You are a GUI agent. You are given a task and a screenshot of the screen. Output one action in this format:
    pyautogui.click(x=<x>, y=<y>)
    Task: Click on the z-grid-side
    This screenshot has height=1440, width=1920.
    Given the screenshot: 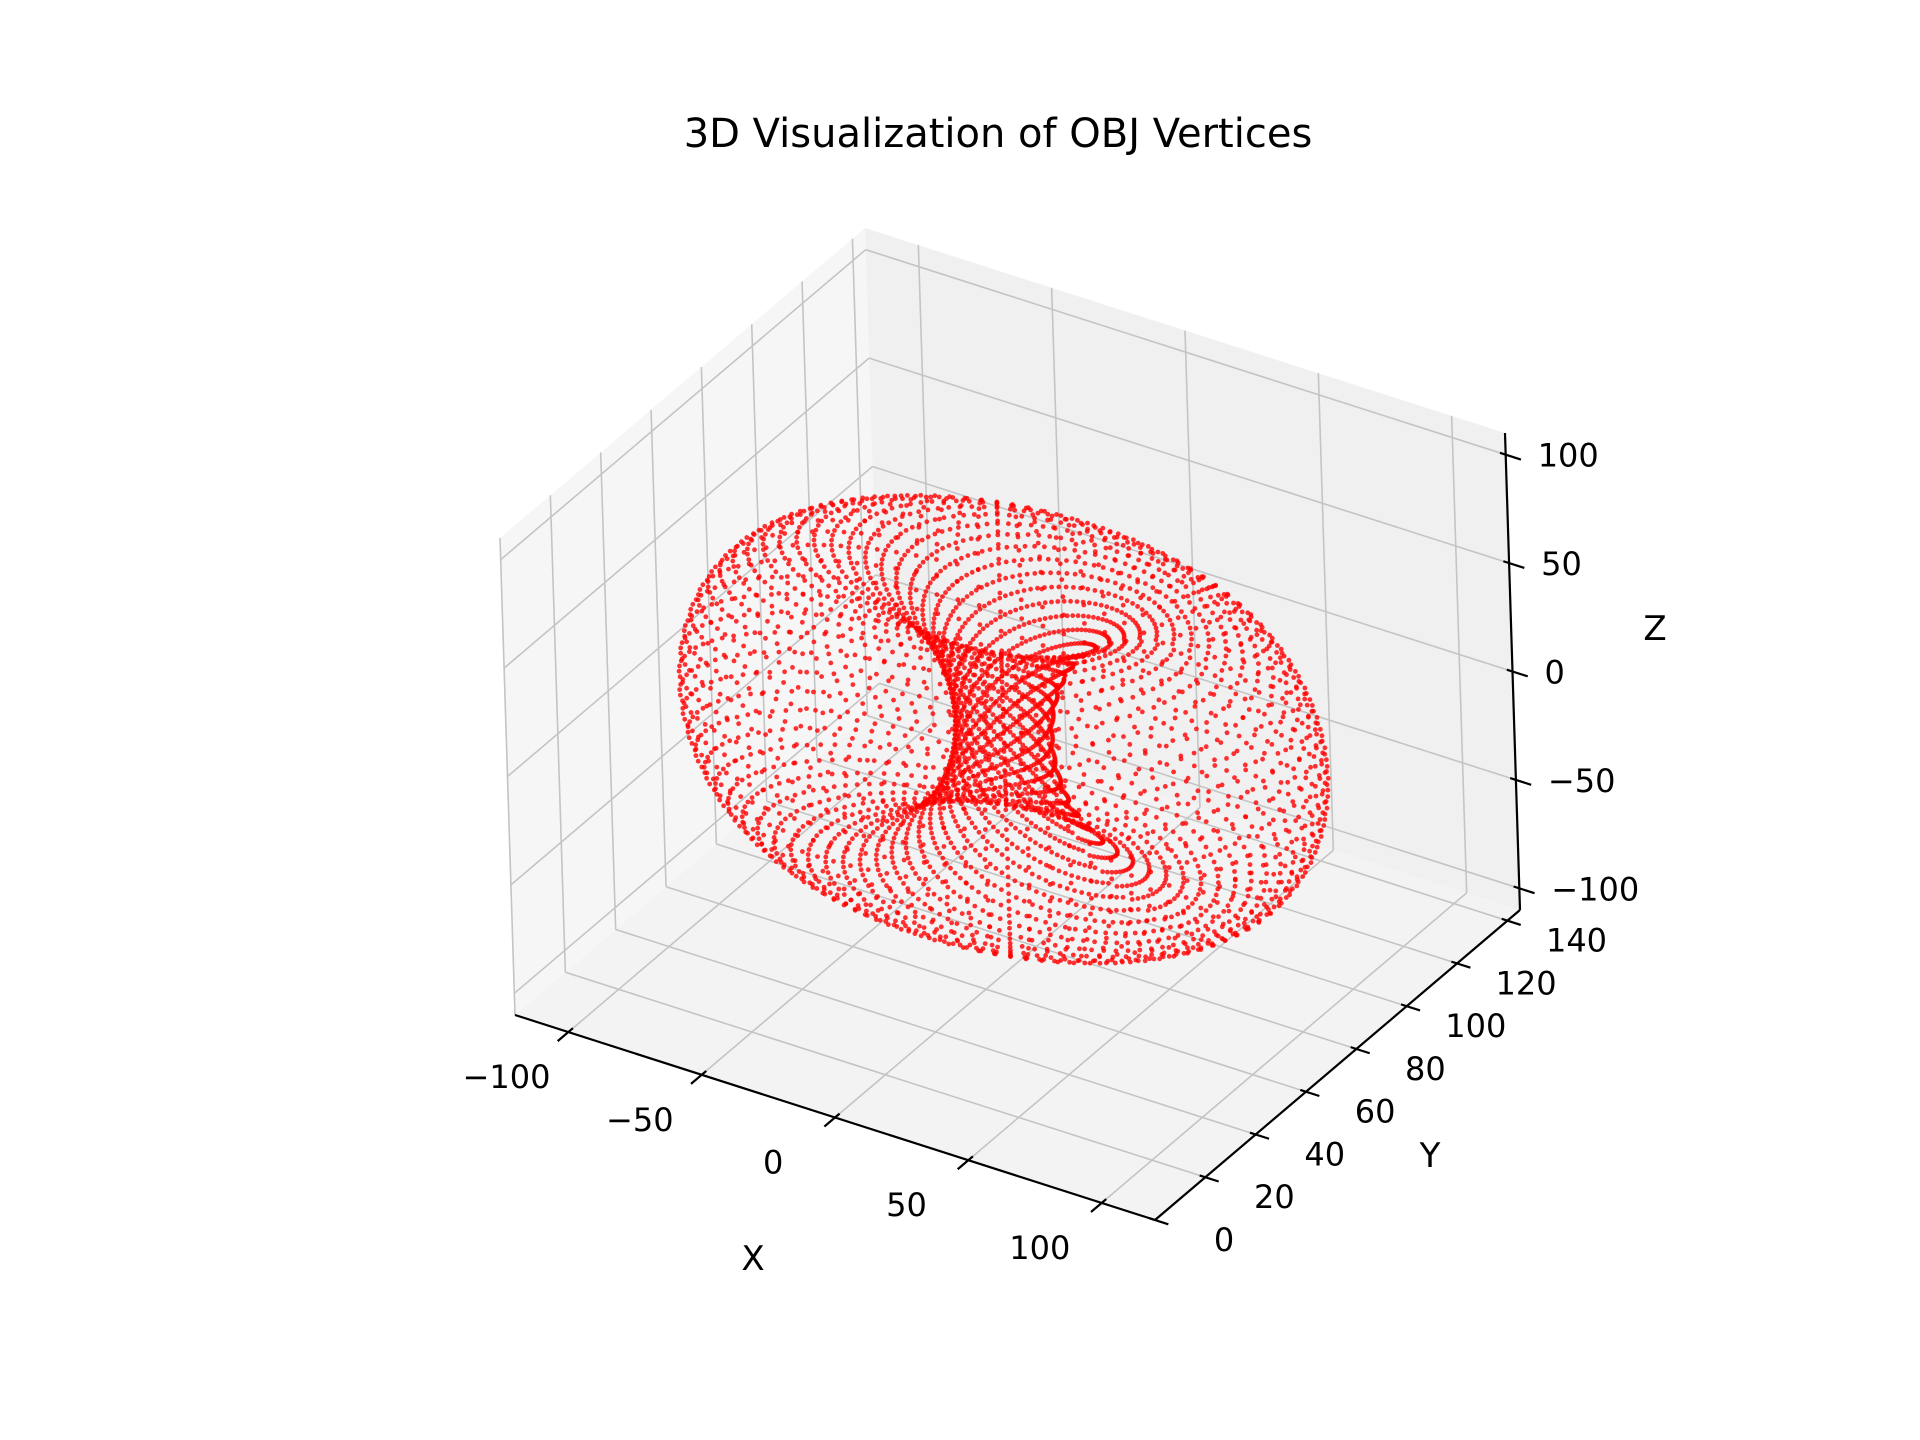 What is the action you would take?
    pyautogui.click(x=683, y=405)
    